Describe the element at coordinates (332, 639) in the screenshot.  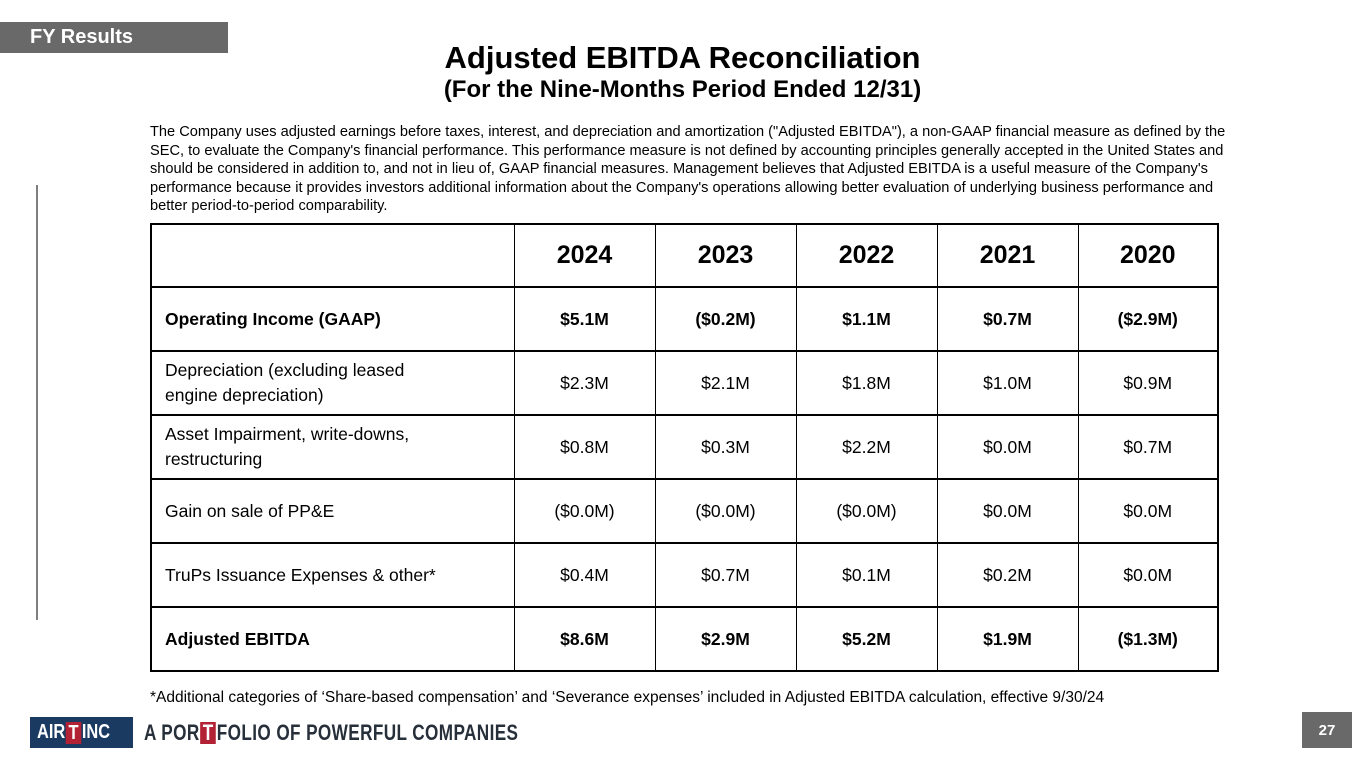
I see `row-label: Adjusted EBITDA` at that location.